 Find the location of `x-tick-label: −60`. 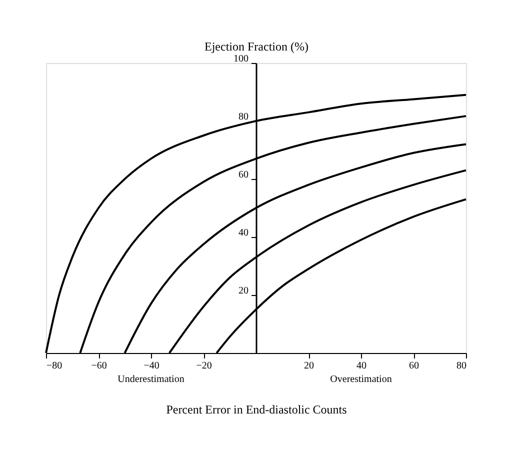

x-tick-label: −60 is located at coordinates (99, 366).